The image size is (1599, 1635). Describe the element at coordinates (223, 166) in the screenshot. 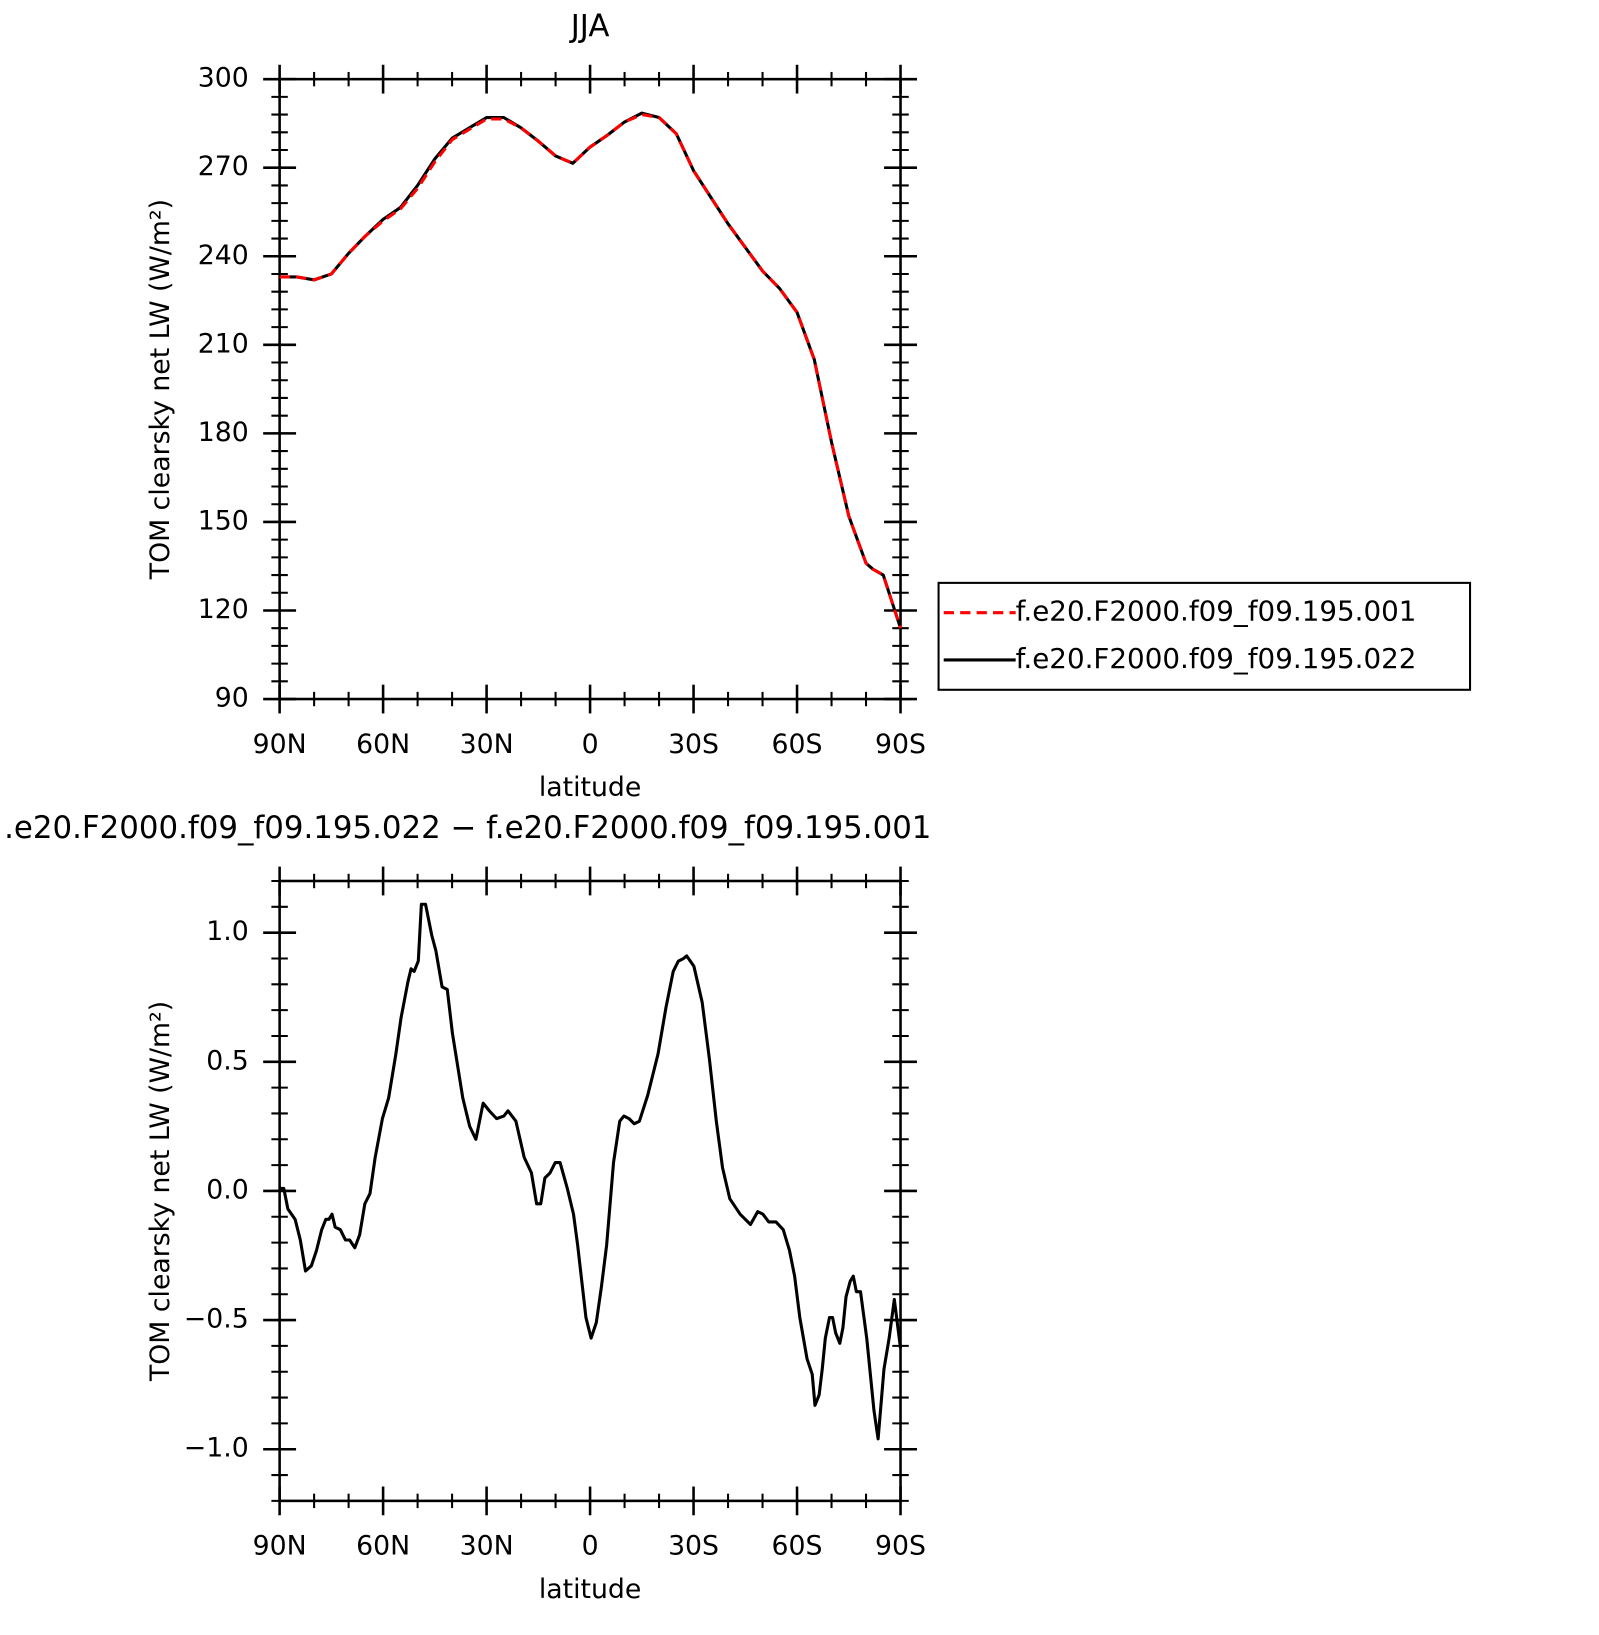

I see `y-tick-label: 270` at that location.